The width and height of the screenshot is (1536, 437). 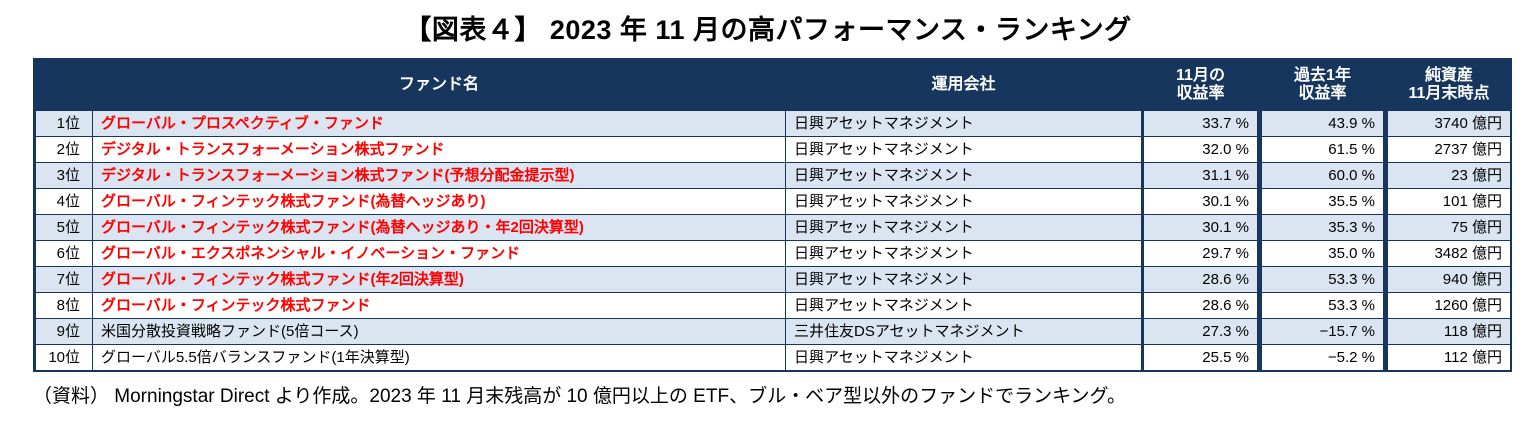 I want to click on header-nov-return-line1: 11月の, so click(x=1200, y=75).